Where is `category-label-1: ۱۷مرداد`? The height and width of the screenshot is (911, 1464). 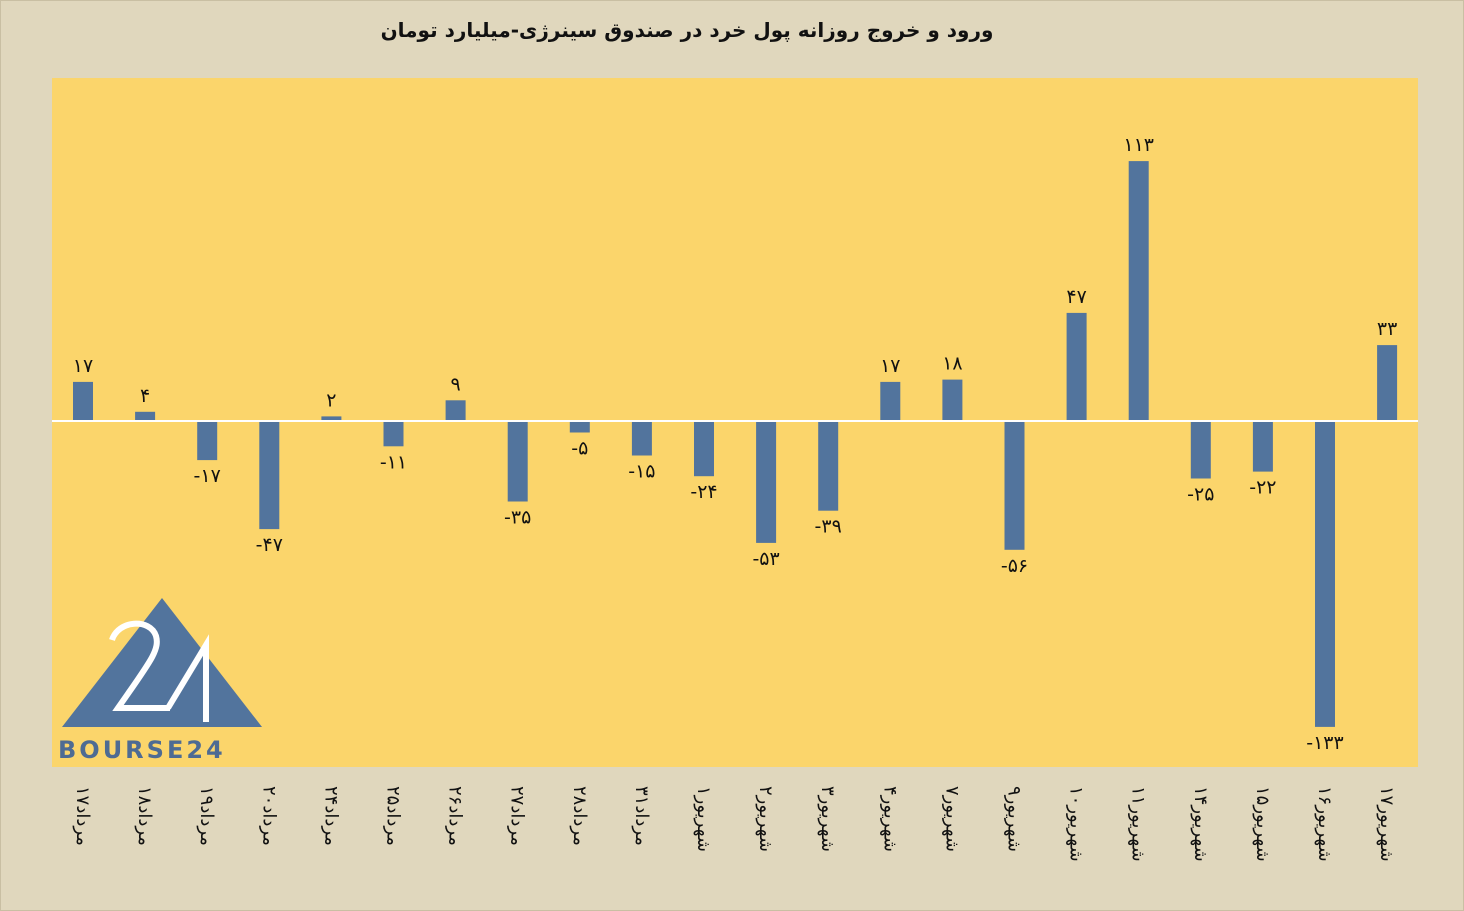
category-label-1: ۱۷مرداد is located at coordinates (82, 816).